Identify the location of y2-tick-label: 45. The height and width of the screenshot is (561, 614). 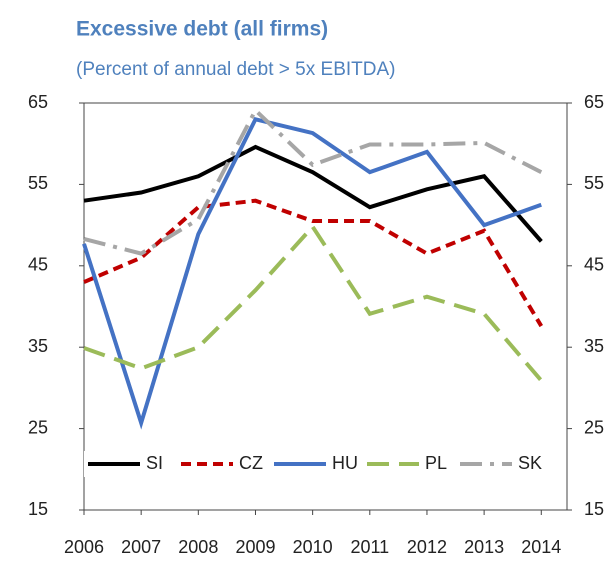
(594, 265).